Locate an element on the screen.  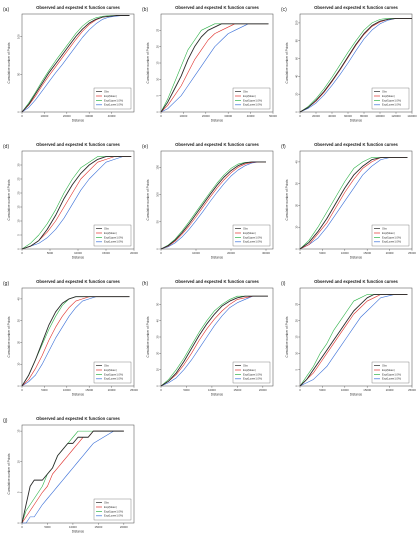
x-tick-label: 15000 is located at coordinates (89, 390).